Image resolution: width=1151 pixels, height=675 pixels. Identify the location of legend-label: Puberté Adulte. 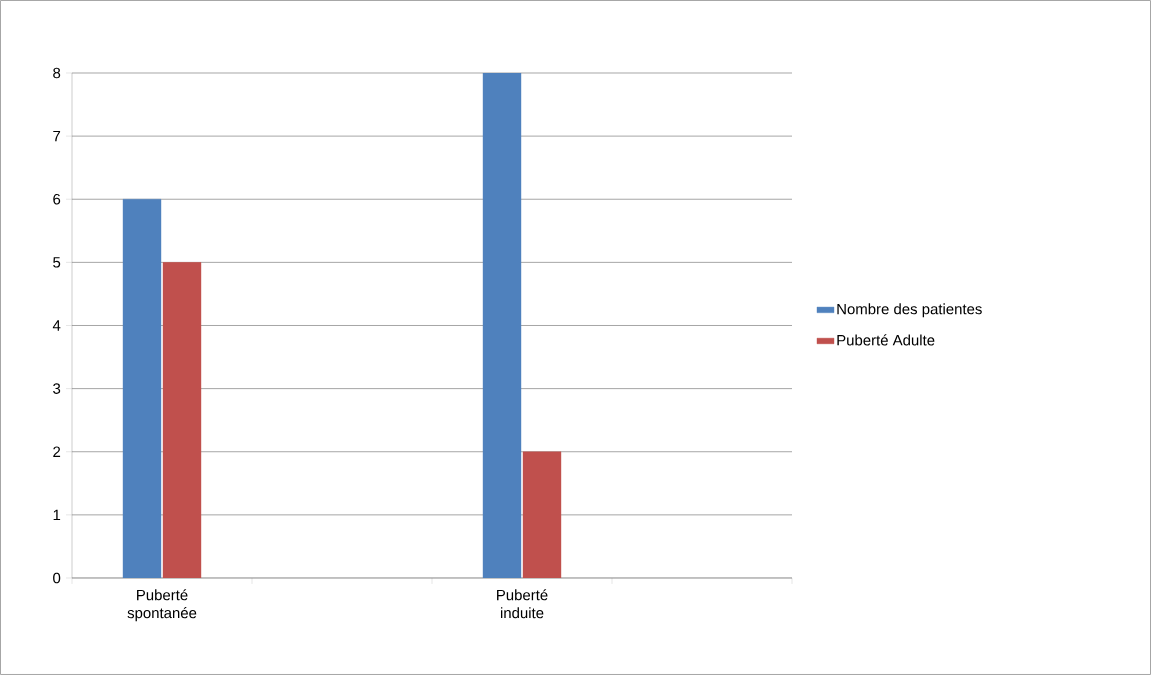
(886, 340).